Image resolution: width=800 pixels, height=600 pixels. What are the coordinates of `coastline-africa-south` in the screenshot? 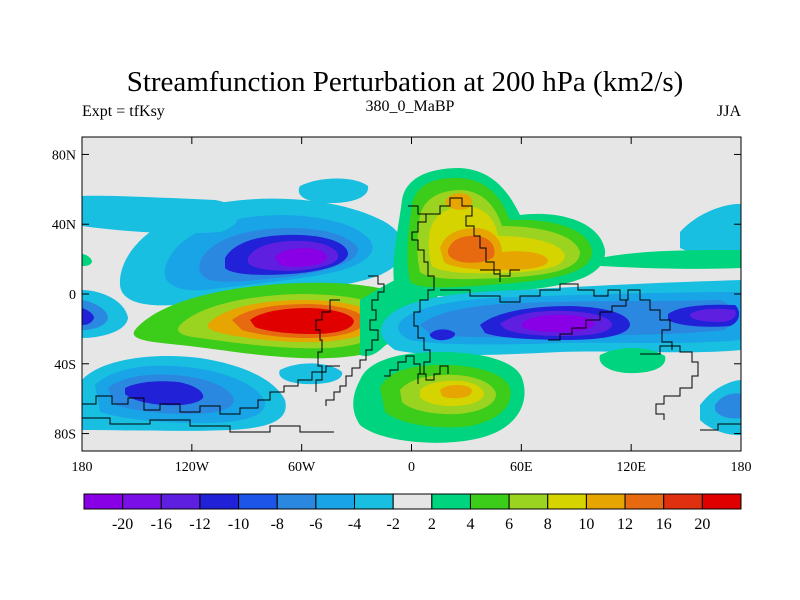 It's located at (416, 368).